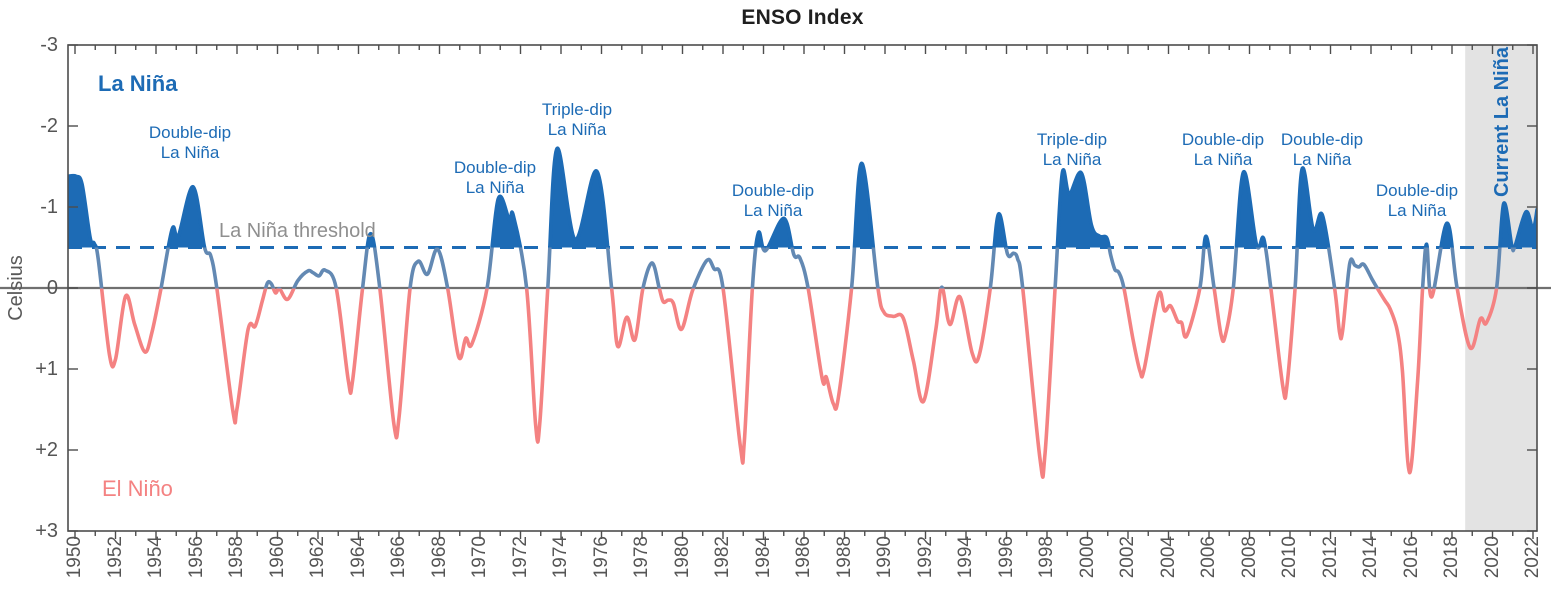 The height and width of the screenshot is (601, 1551). I want to click on x-tick-label: 2012, so click(1330, 557).